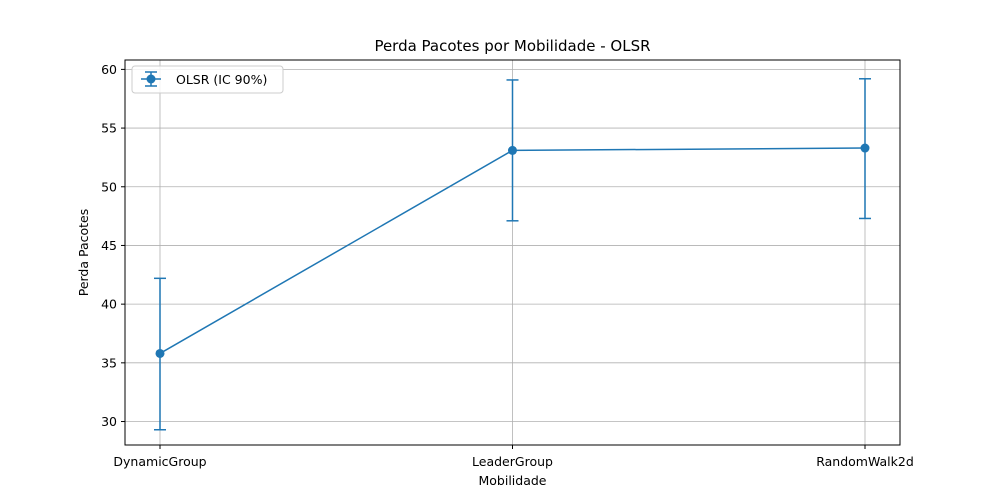 This screenshot has height=500, width=1000. What do you see at coordinates (109, 421) in the screenshot?
I see `y-tick-label: 30` at bounding box center [109, 421].